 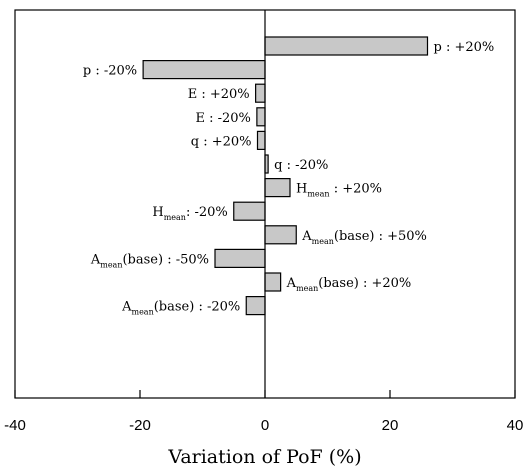 What do you see at coordinates (364, 237) in the screenshot?
I see `bar-label: Amean(base) : +50%` at bounding box center [364, 237].